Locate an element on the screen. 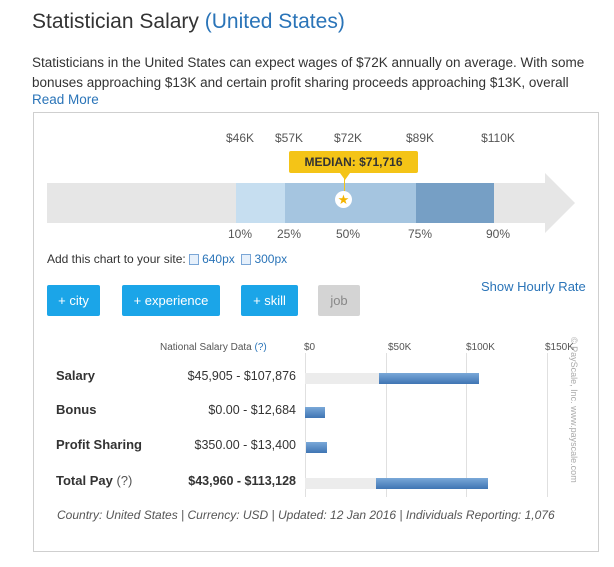 This screenshot has height=567, width=614. axis-tick-label: $150K is located at coordinates (559, 347).